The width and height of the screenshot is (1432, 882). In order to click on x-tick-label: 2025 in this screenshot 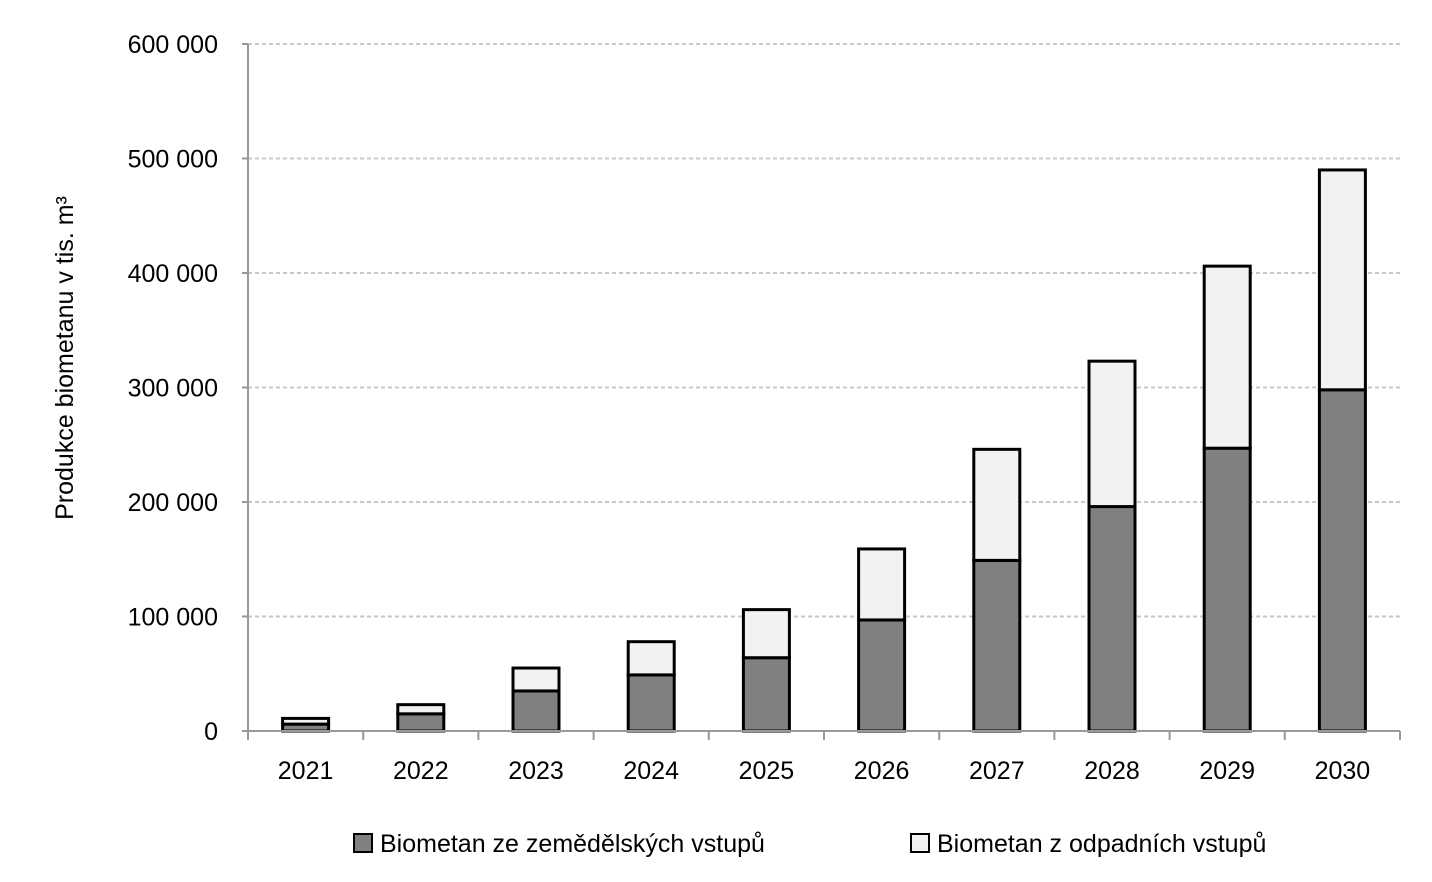, I will do `click(767, 771)`.